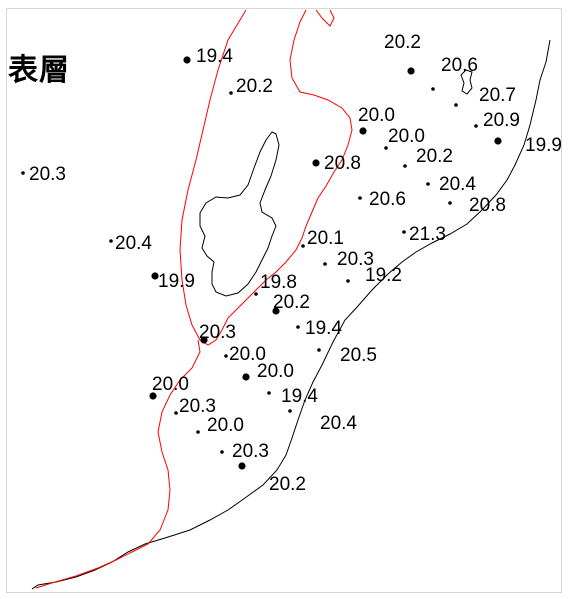  What do you see at coordinates (383, 275) in the screenshot?
I see `station-value-label: 19.2` at bounding box center [383, 275].